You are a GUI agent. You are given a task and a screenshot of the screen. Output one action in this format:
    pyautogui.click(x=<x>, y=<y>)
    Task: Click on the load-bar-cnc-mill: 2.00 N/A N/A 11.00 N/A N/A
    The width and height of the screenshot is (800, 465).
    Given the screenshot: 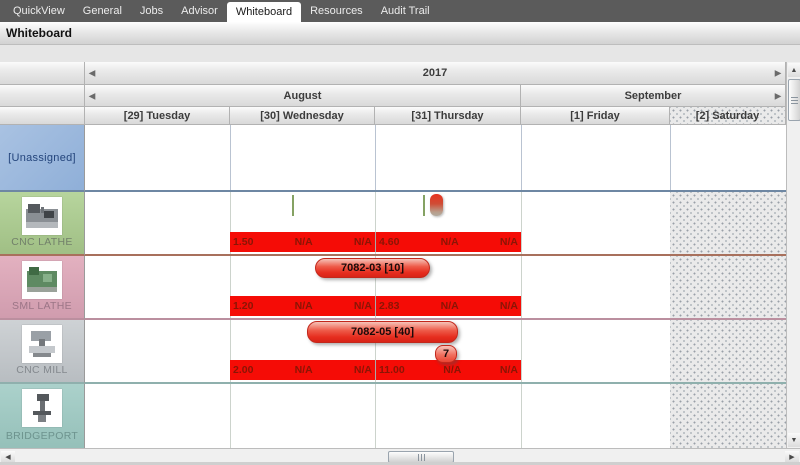 What is the action you would take?
    pyautogui.click(x=375, y=370)
    